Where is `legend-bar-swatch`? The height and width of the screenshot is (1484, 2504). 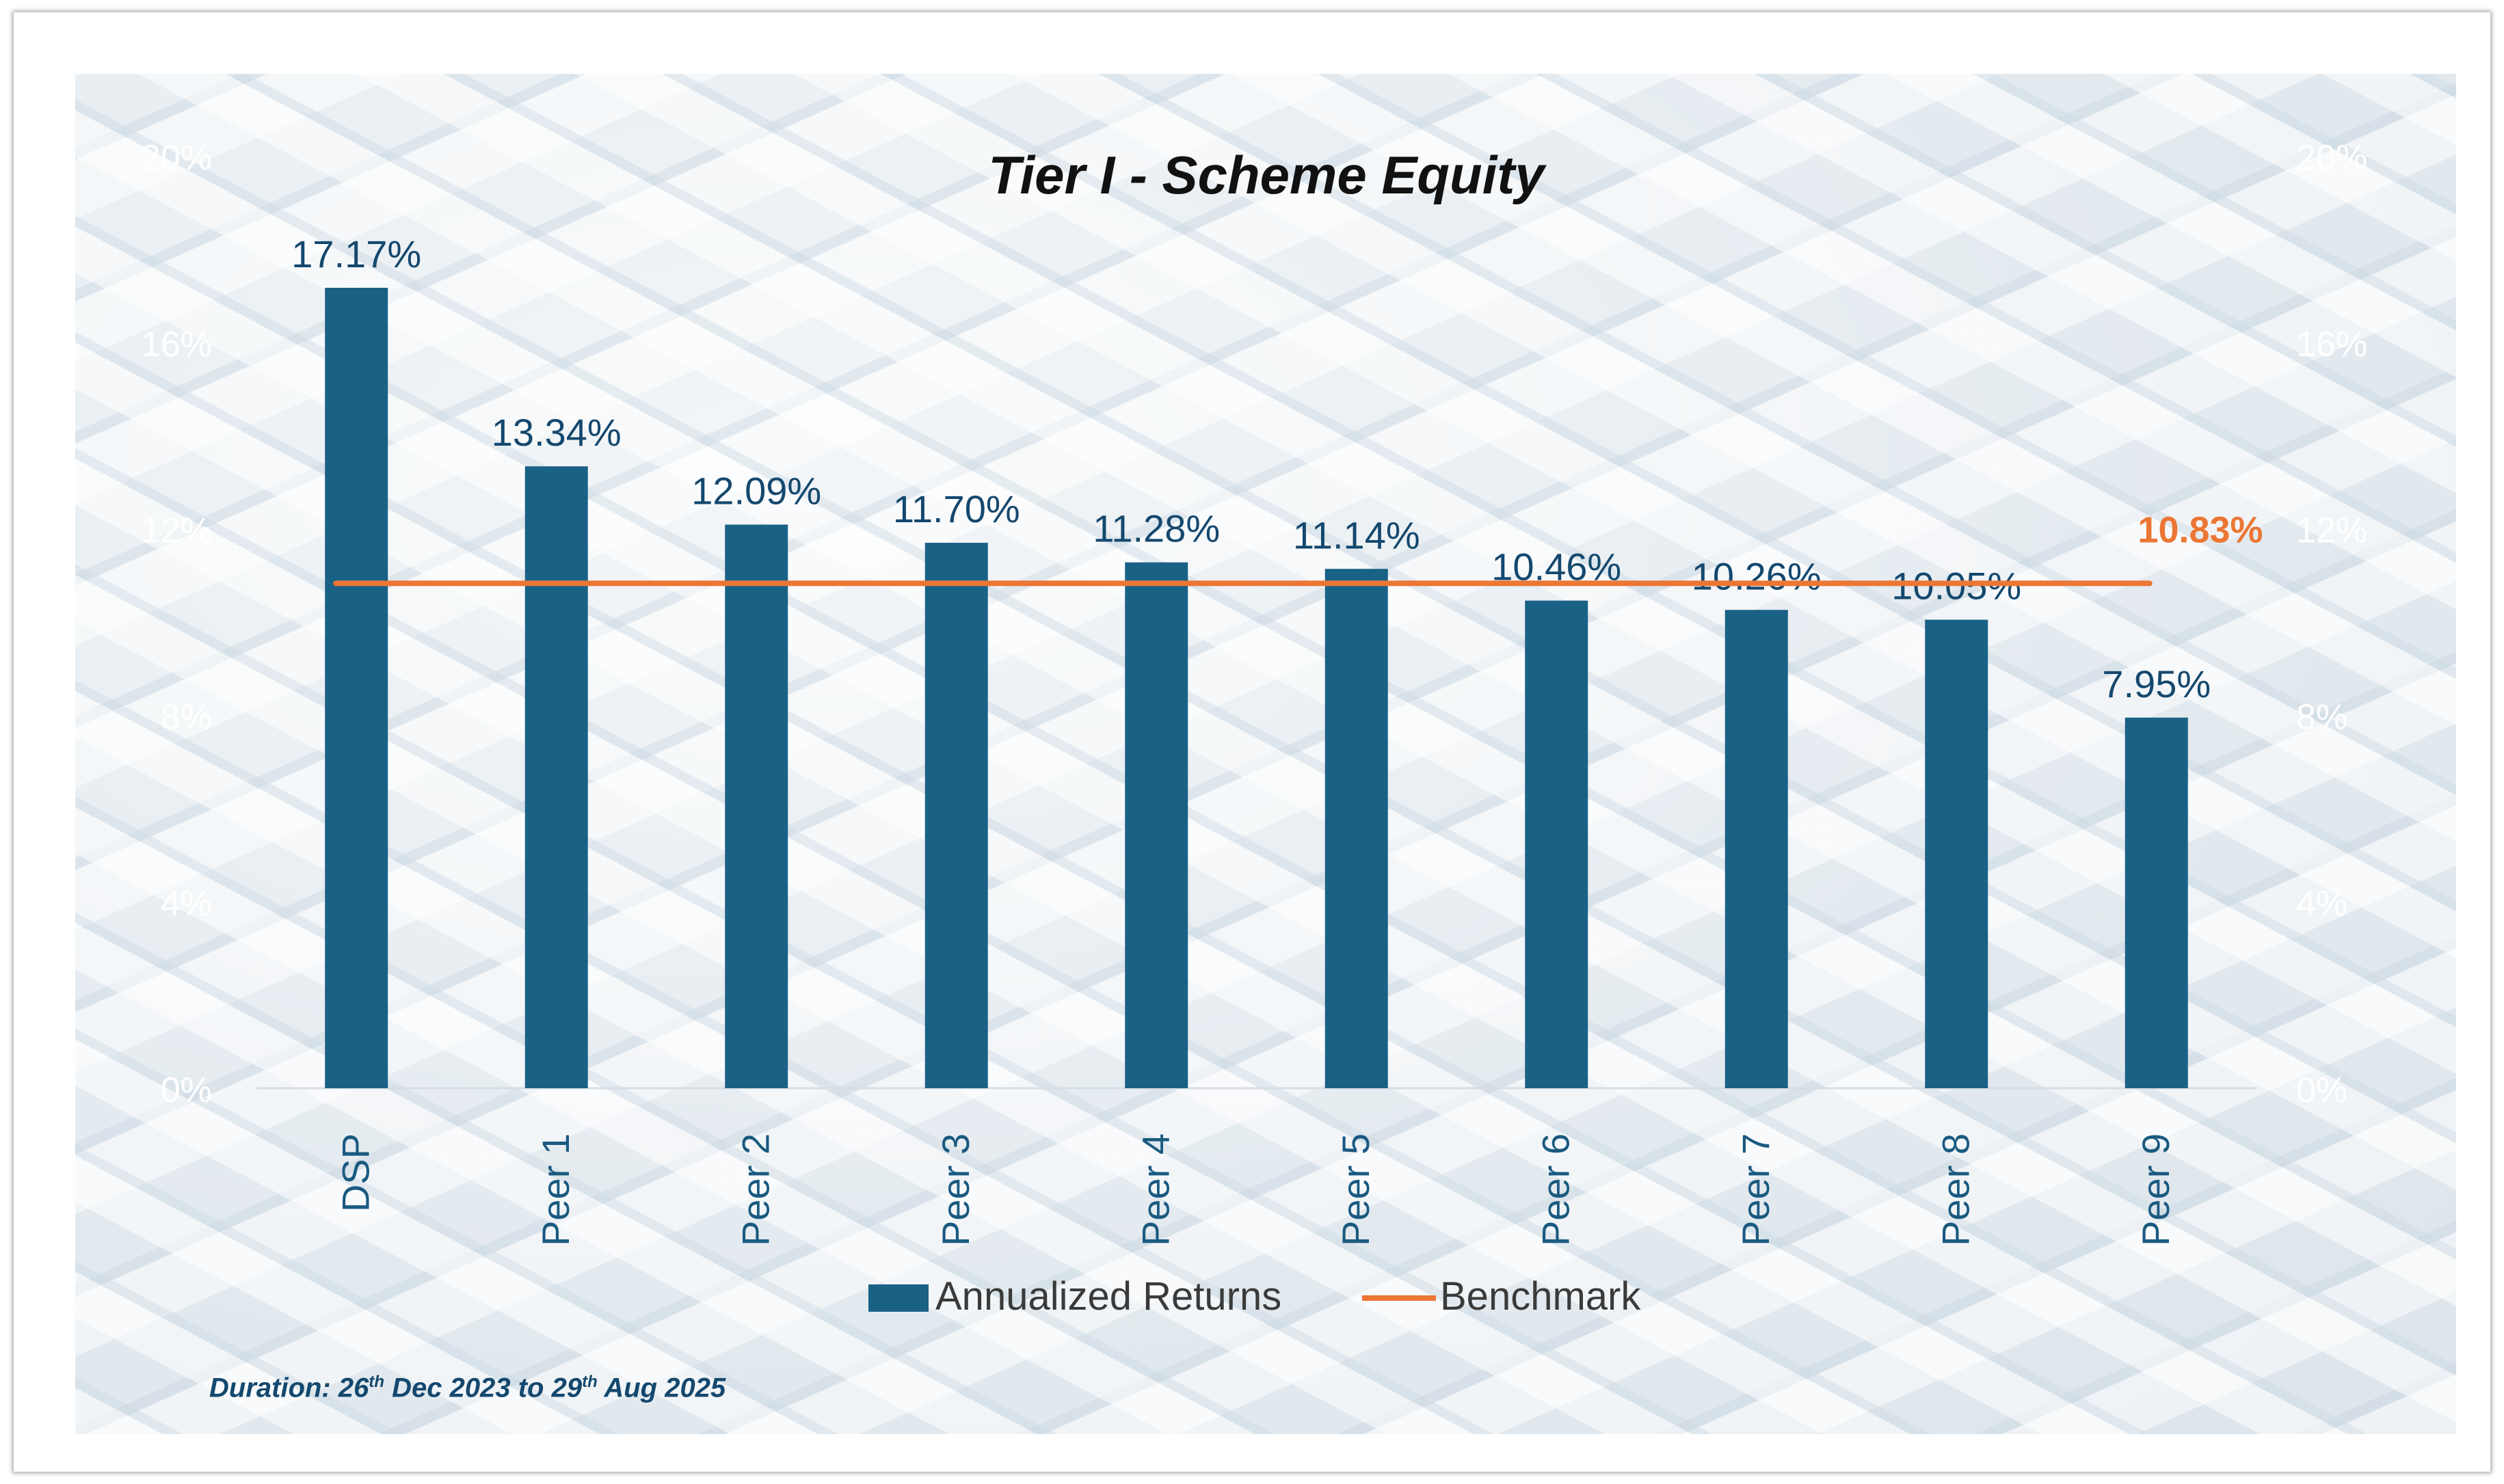 legend-bar-swatch is located at coordinates (898, 1298).